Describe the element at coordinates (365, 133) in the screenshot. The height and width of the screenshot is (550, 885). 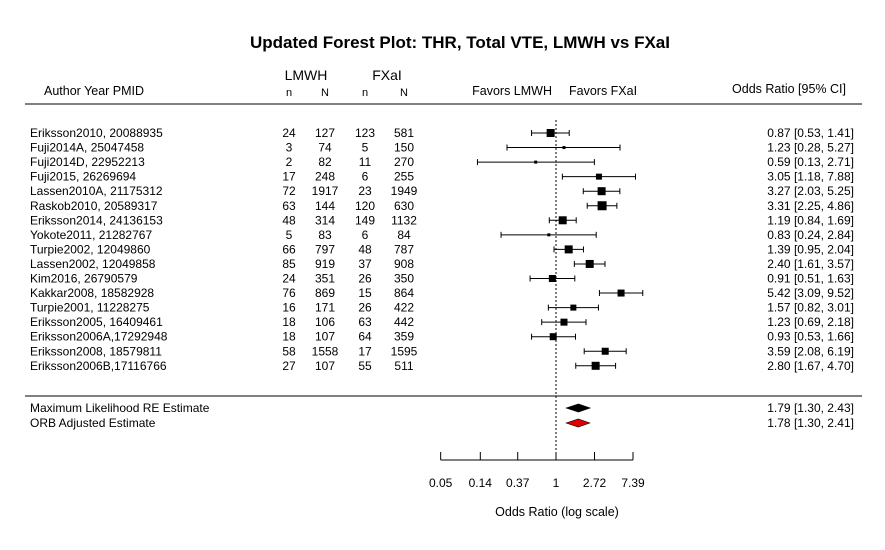
I see `fxai-events: 123` at that location.